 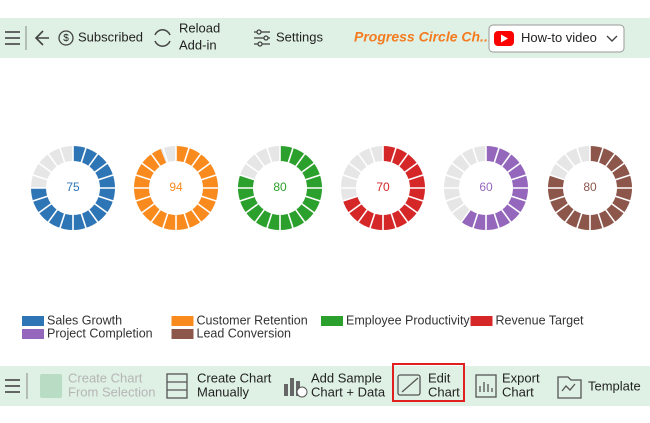 I want to click on reload-button: Reload Add-in, so click(x=187, y=36).